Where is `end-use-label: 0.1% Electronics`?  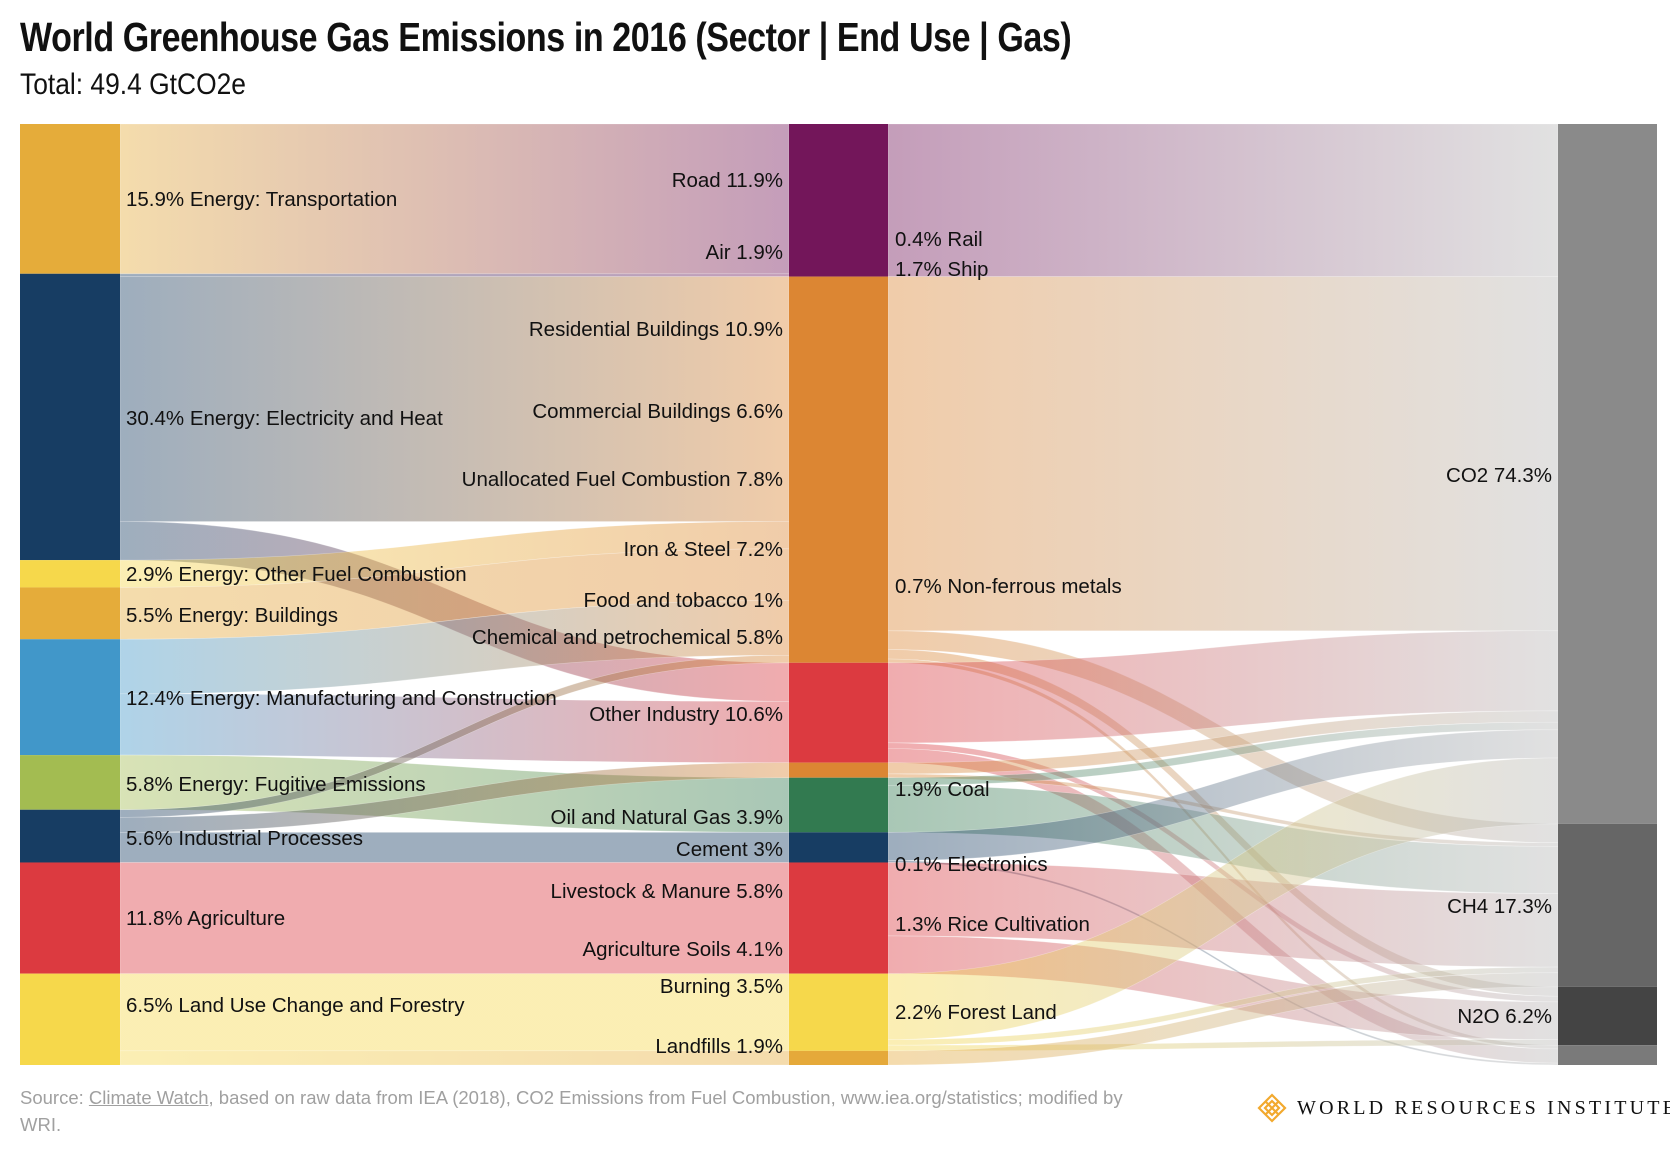
end-use-label: 0.1% Electronics is located at coordinates (971, 864).